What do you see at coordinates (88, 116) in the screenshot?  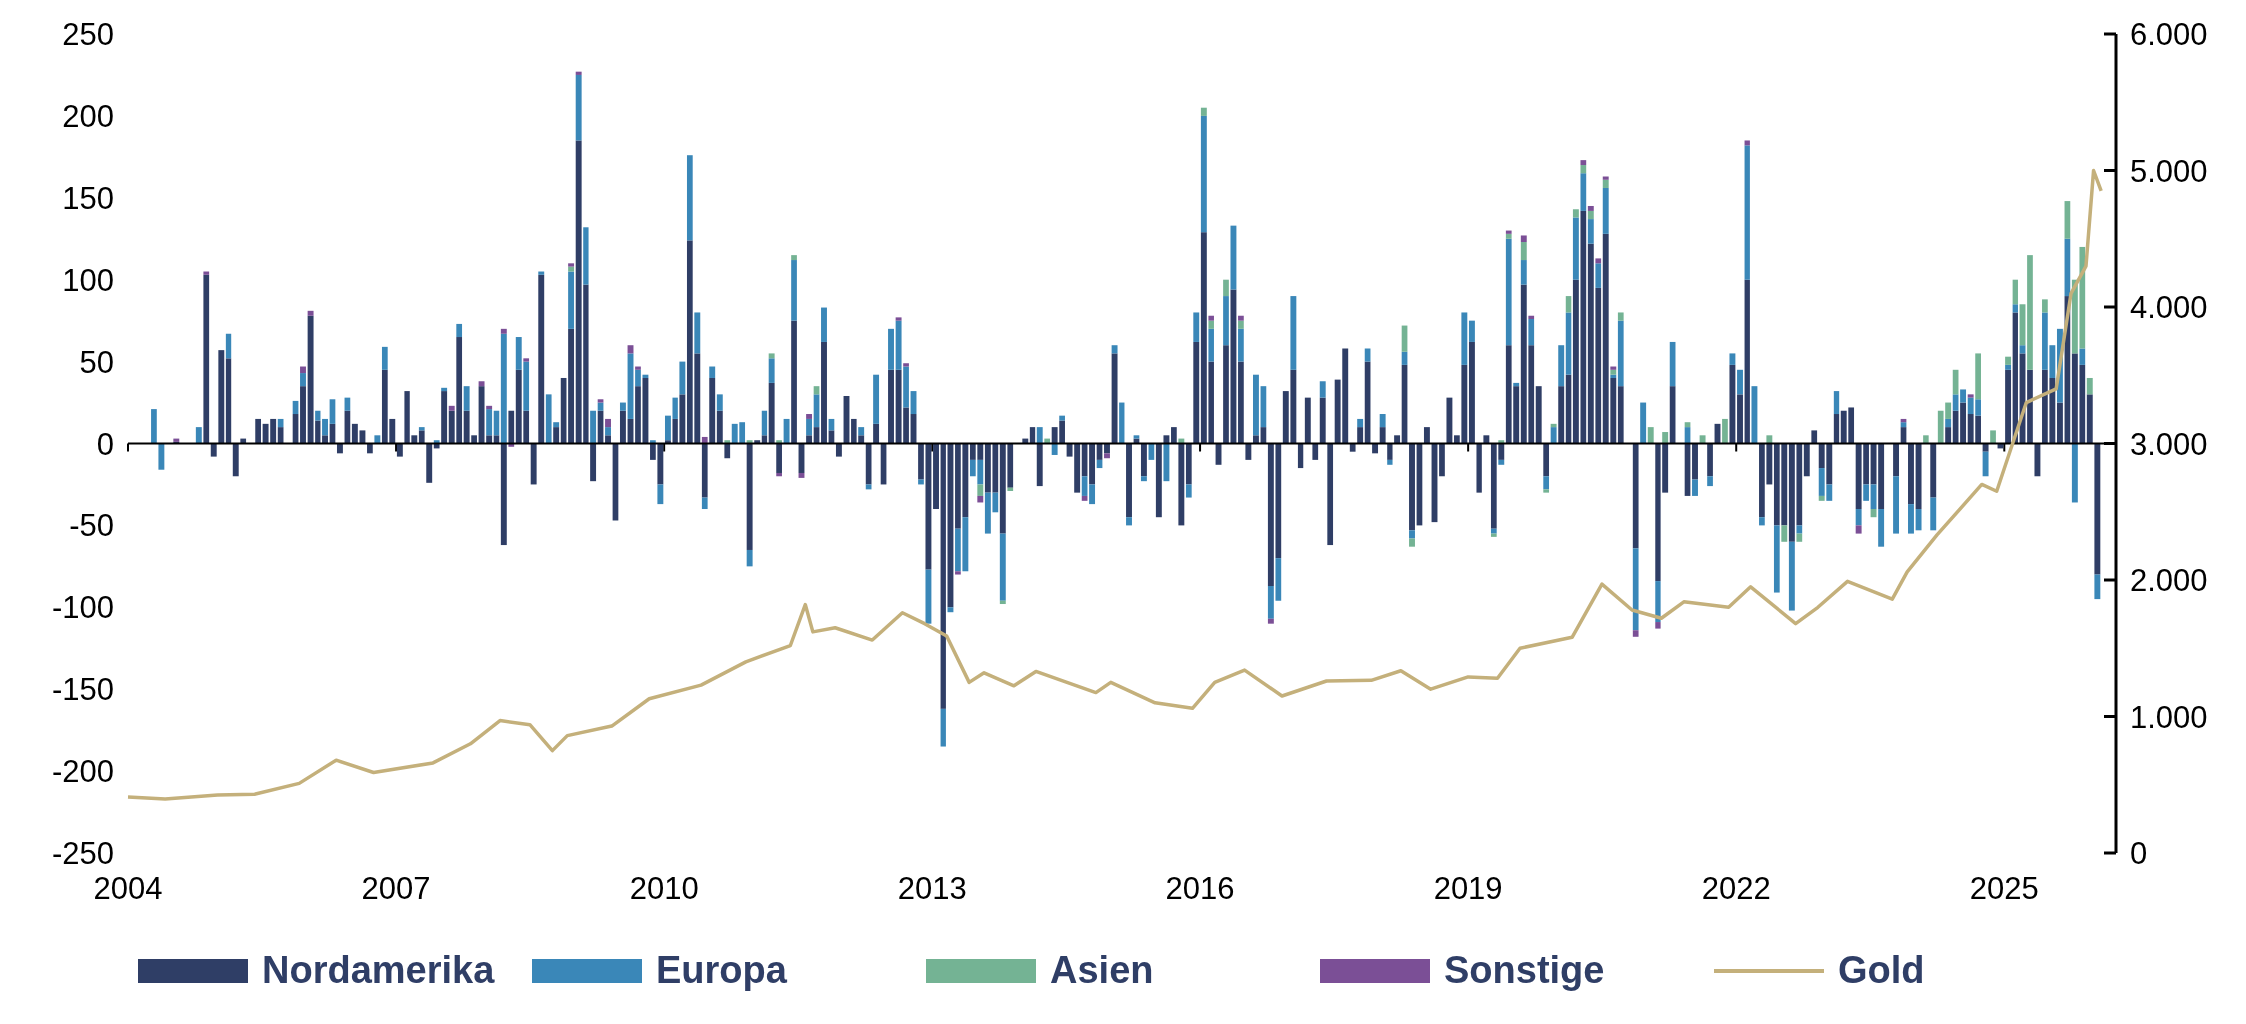 I see `y-tick-label: 200` at bounding box center [88, 116].